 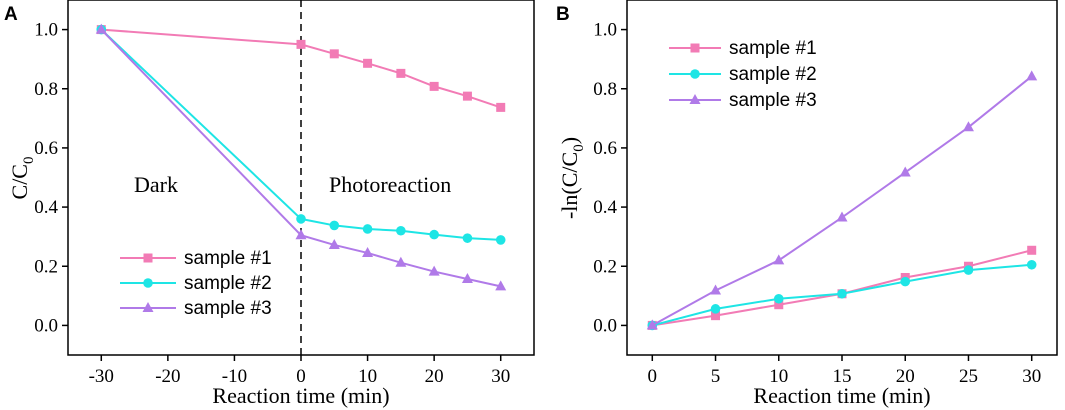 What do you see at coordinates (11, 14) in the screenshot?
I see `panel-a-letter: A` at bounding box center [11, 14].